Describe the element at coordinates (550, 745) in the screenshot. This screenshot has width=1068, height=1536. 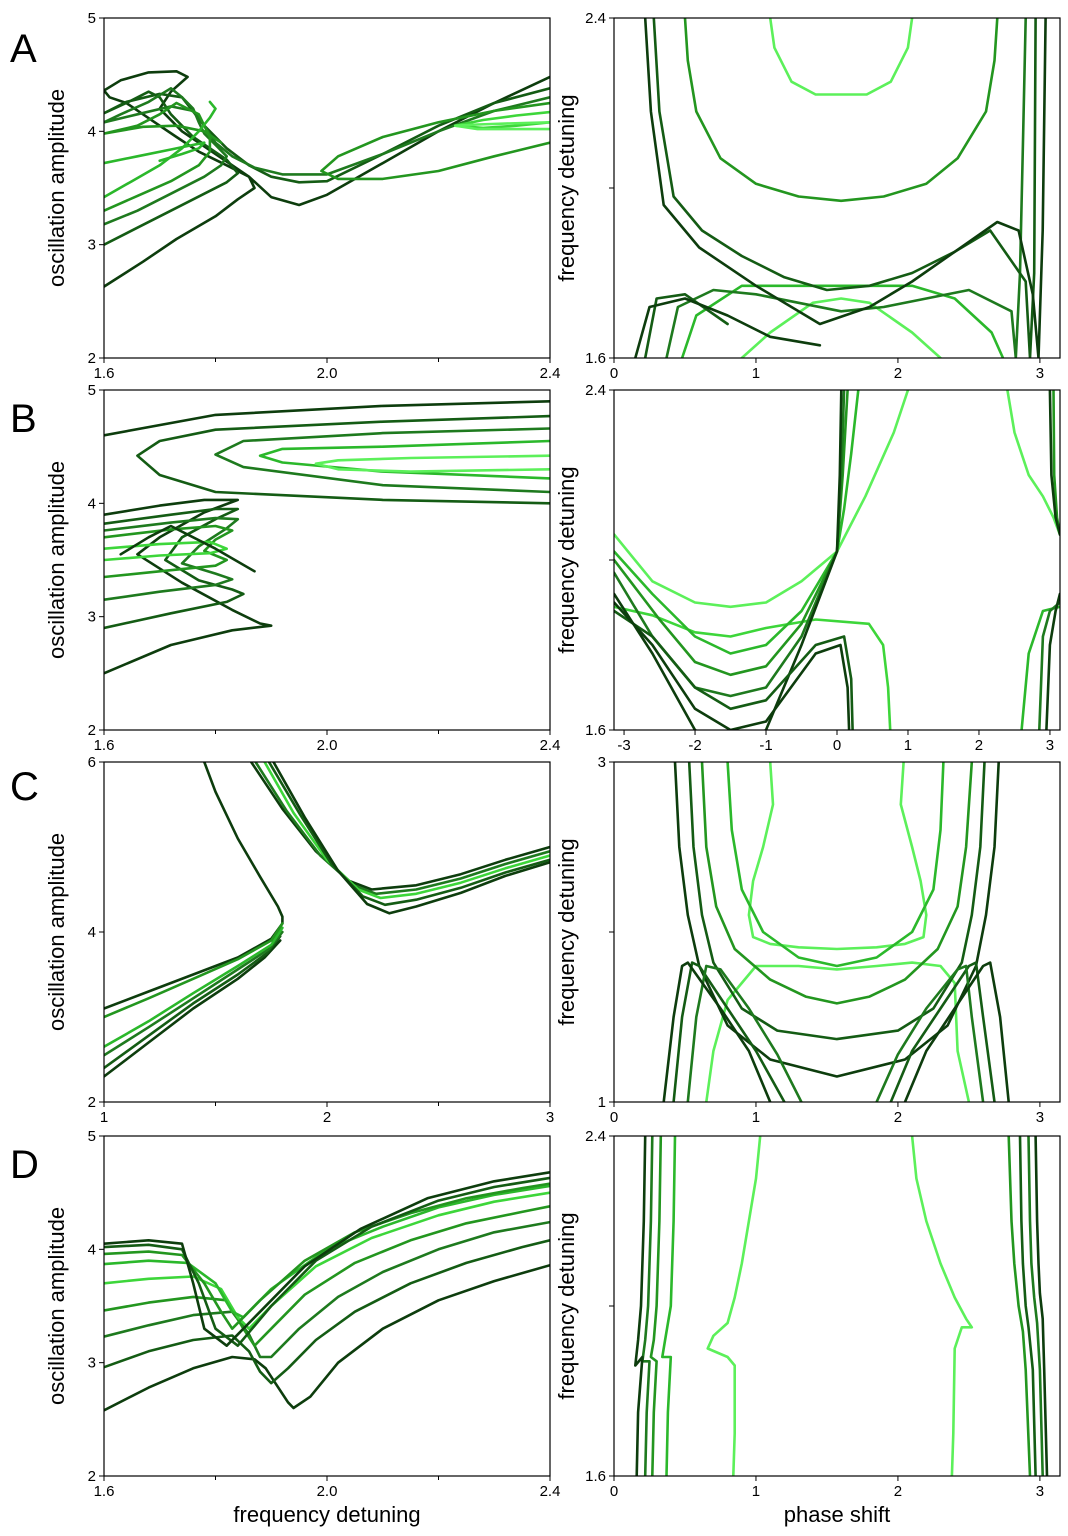
I see `x-tick-label: 2.4` at that location.